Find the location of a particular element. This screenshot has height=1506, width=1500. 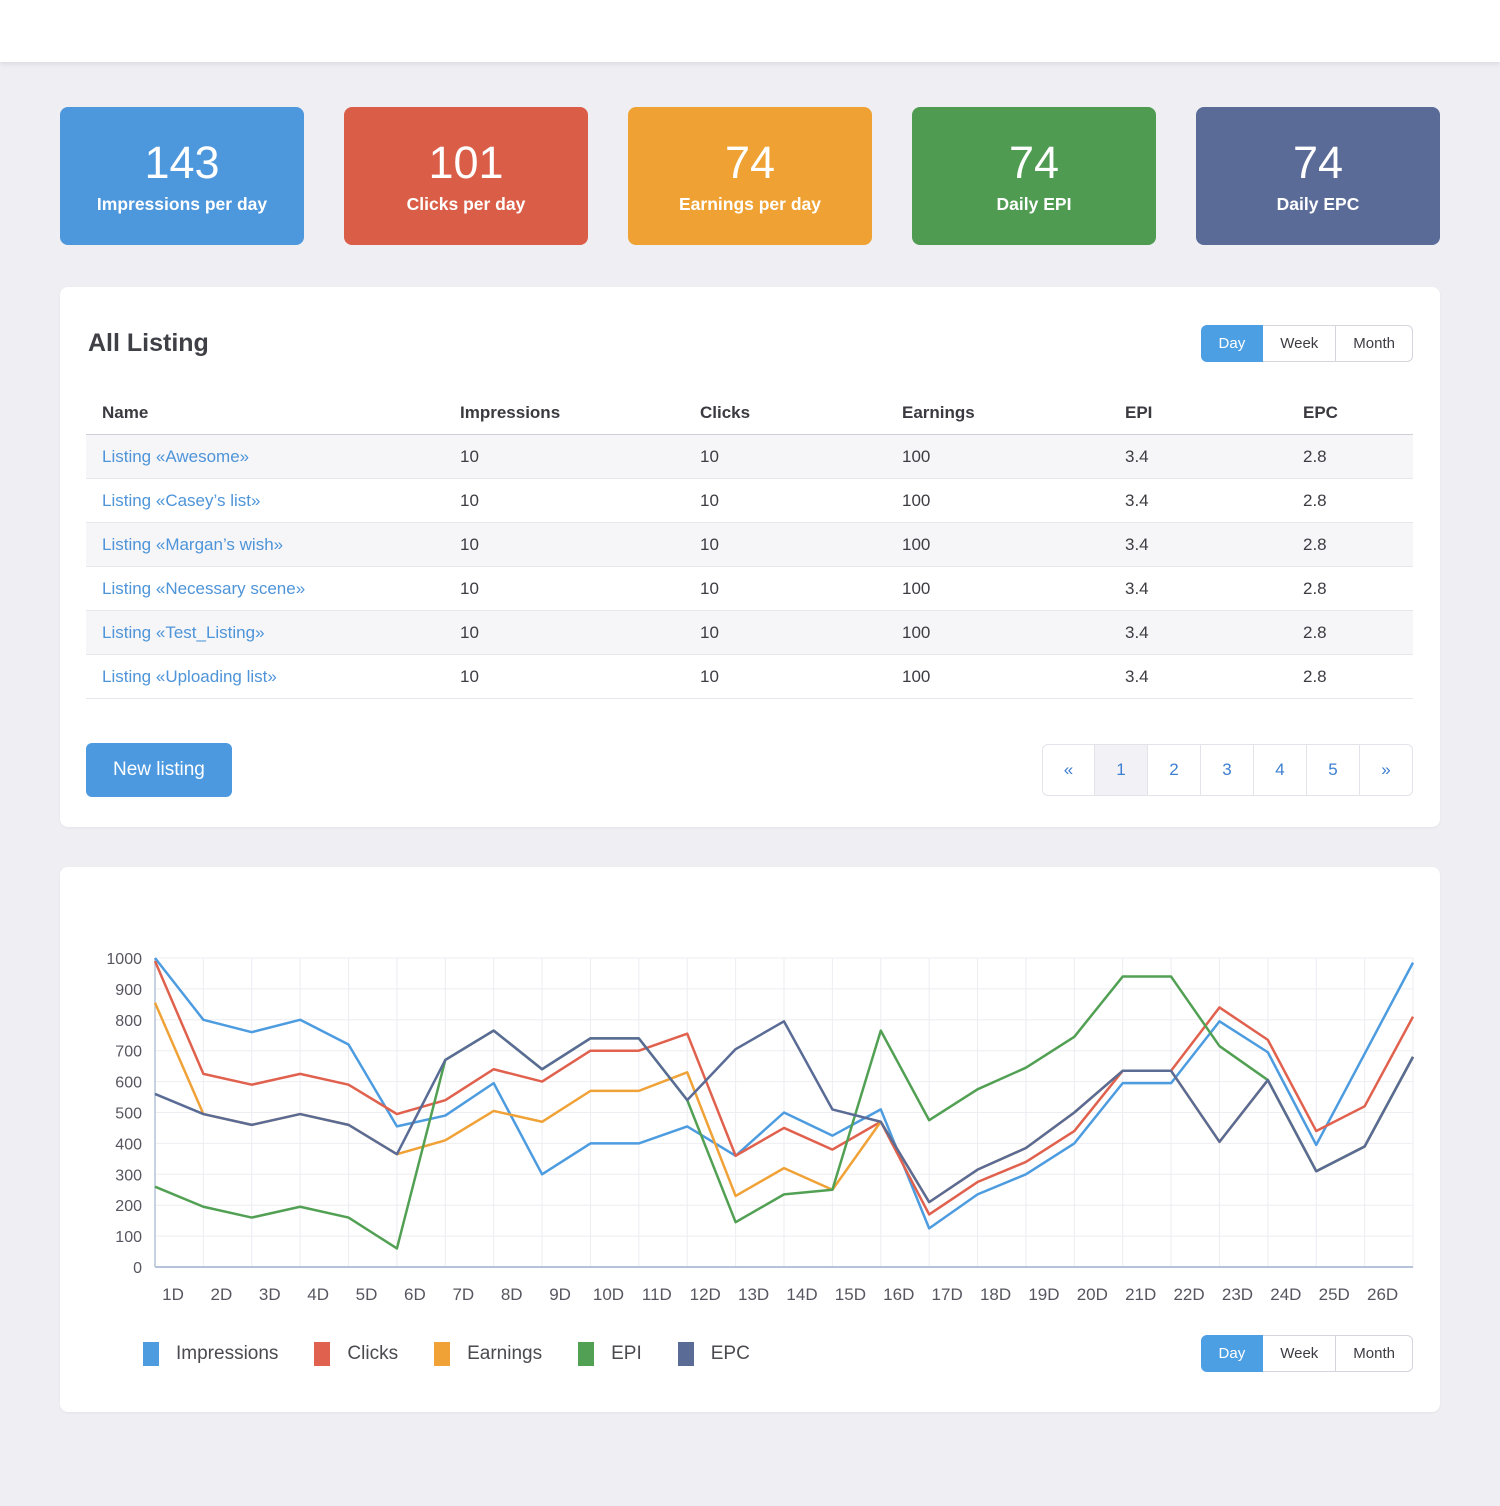

legend-earnings: Earnings is located at coordinates (488, 1353).